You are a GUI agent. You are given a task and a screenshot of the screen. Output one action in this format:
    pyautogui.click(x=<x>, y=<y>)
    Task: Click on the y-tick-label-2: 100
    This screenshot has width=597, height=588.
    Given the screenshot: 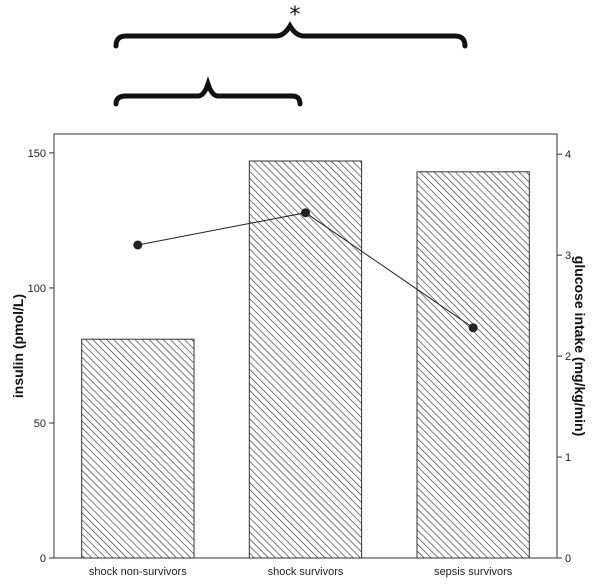 What is the action you would take?
    pyautogui.click(x=37, y=289)
    